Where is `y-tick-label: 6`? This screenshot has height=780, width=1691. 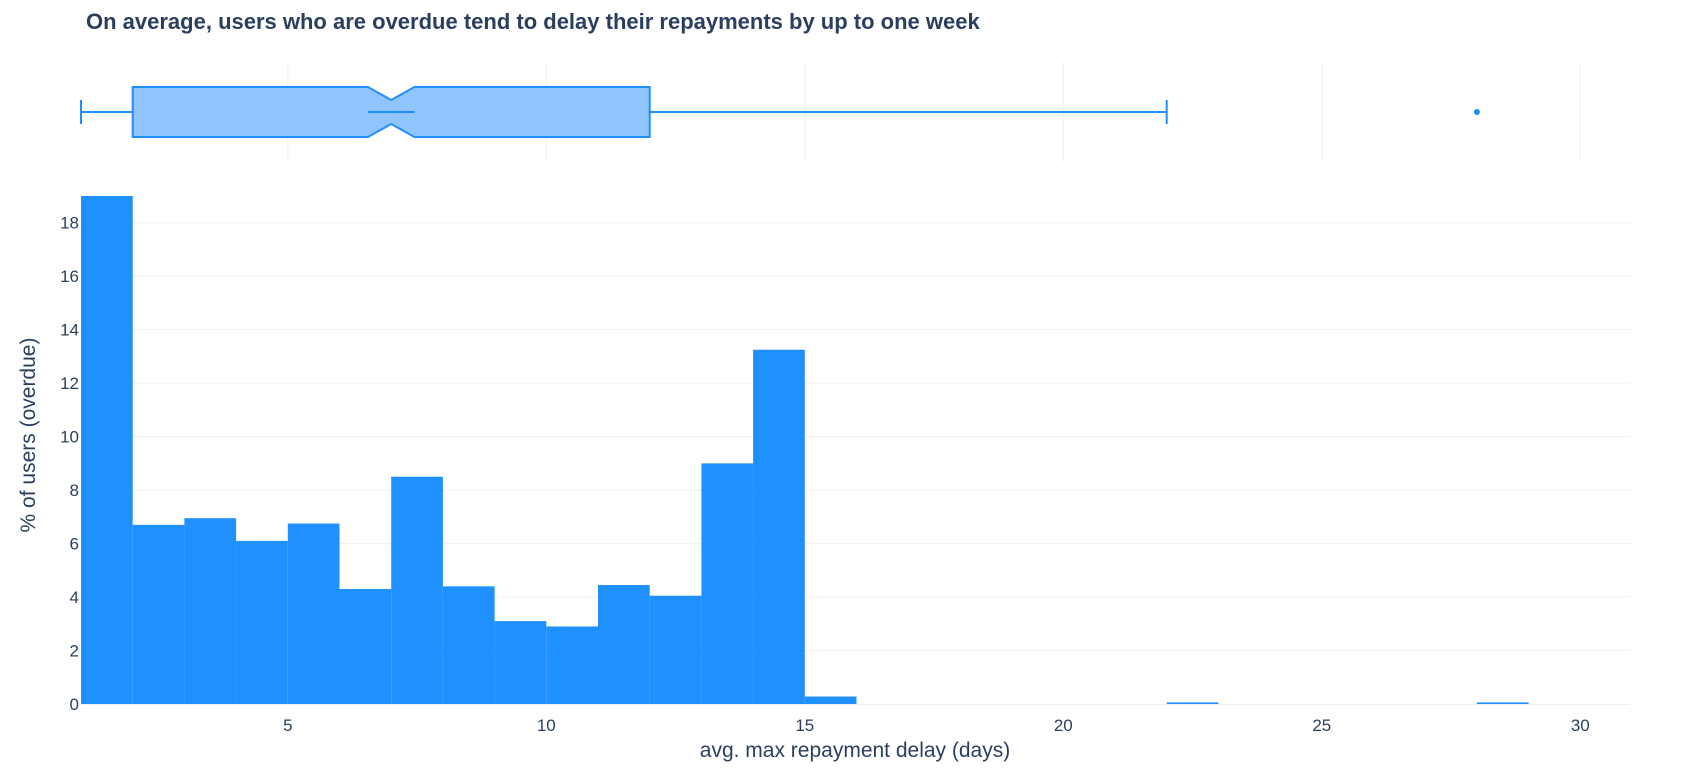 y-tick-label: 6 is located at coordinates (74, 544).